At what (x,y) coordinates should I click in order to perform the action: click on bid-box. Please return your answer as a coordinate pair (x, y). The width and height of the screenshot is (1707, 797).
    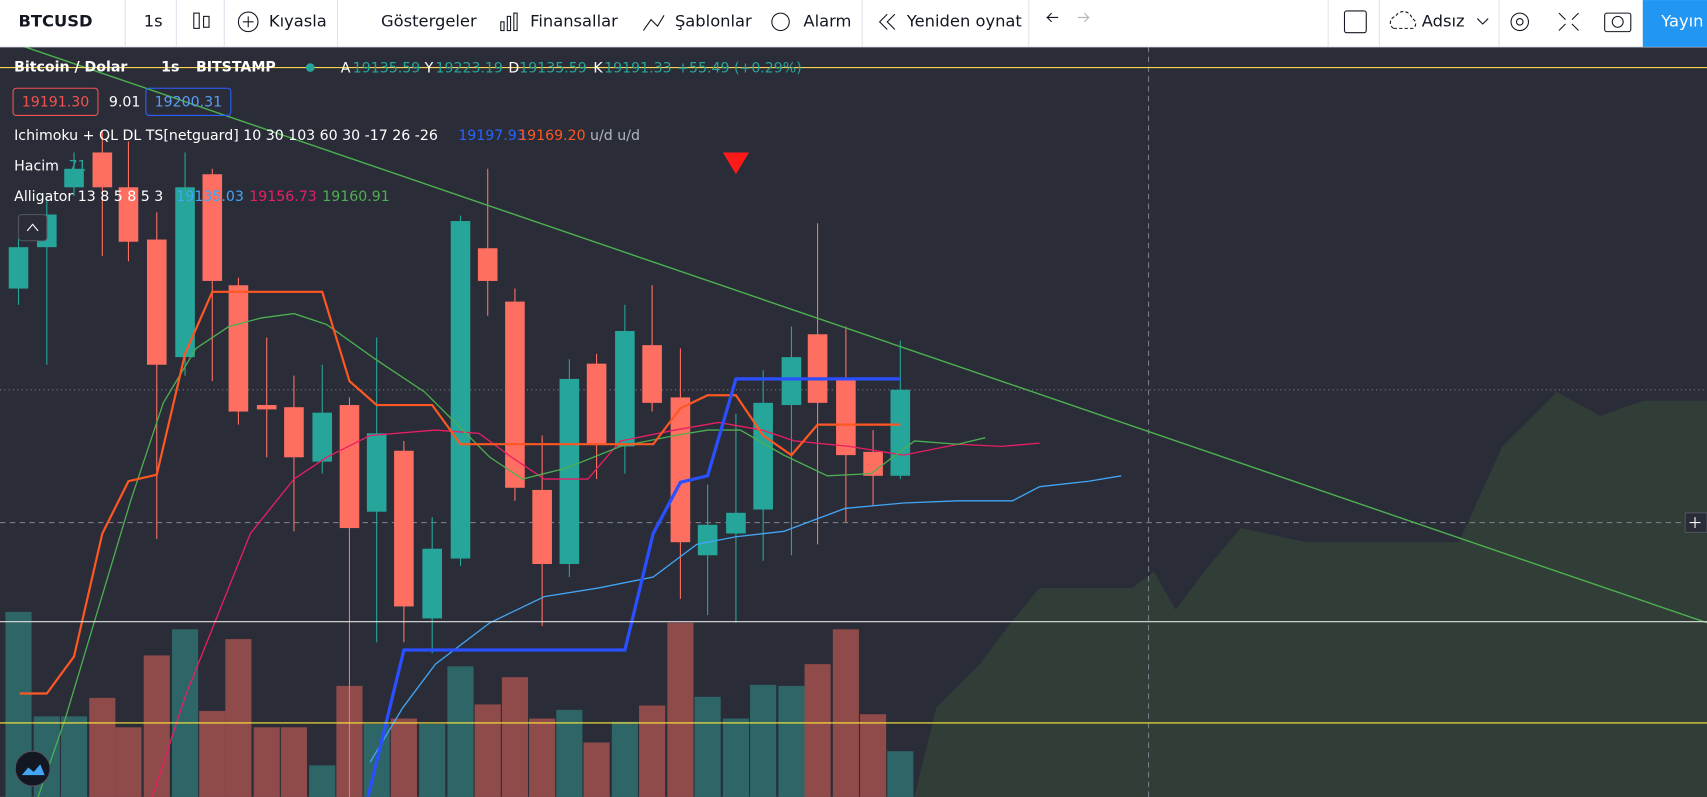
    Looking at the image, I should click on (55, 101).